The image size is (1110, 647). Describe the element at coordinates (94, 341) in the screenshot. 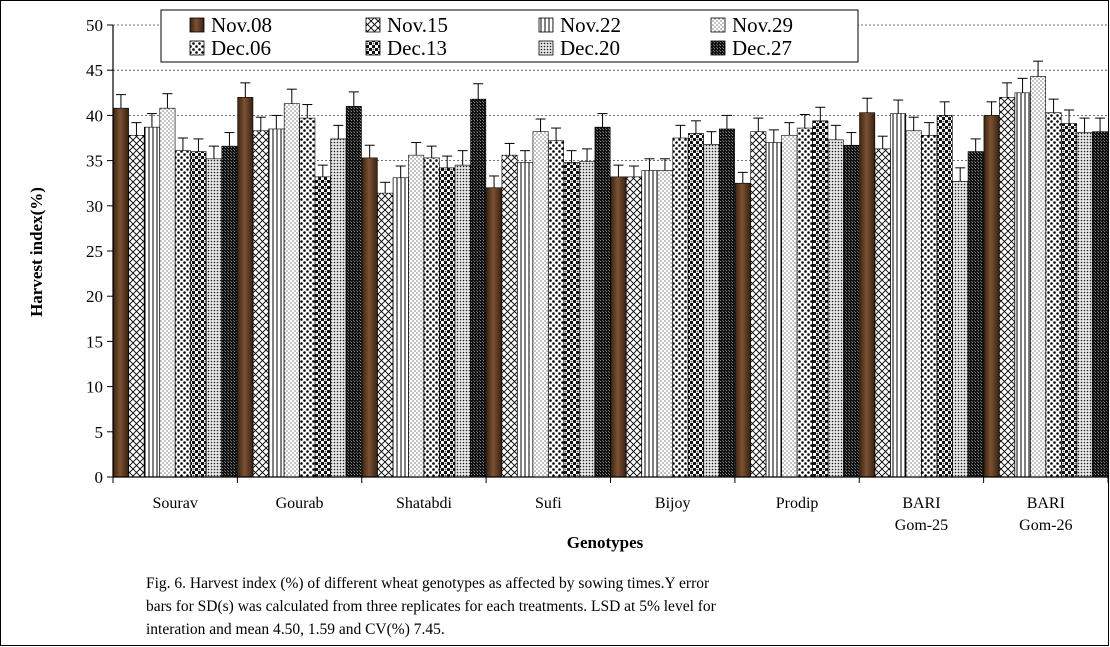

I see `y-tick-label: 15` at that location.